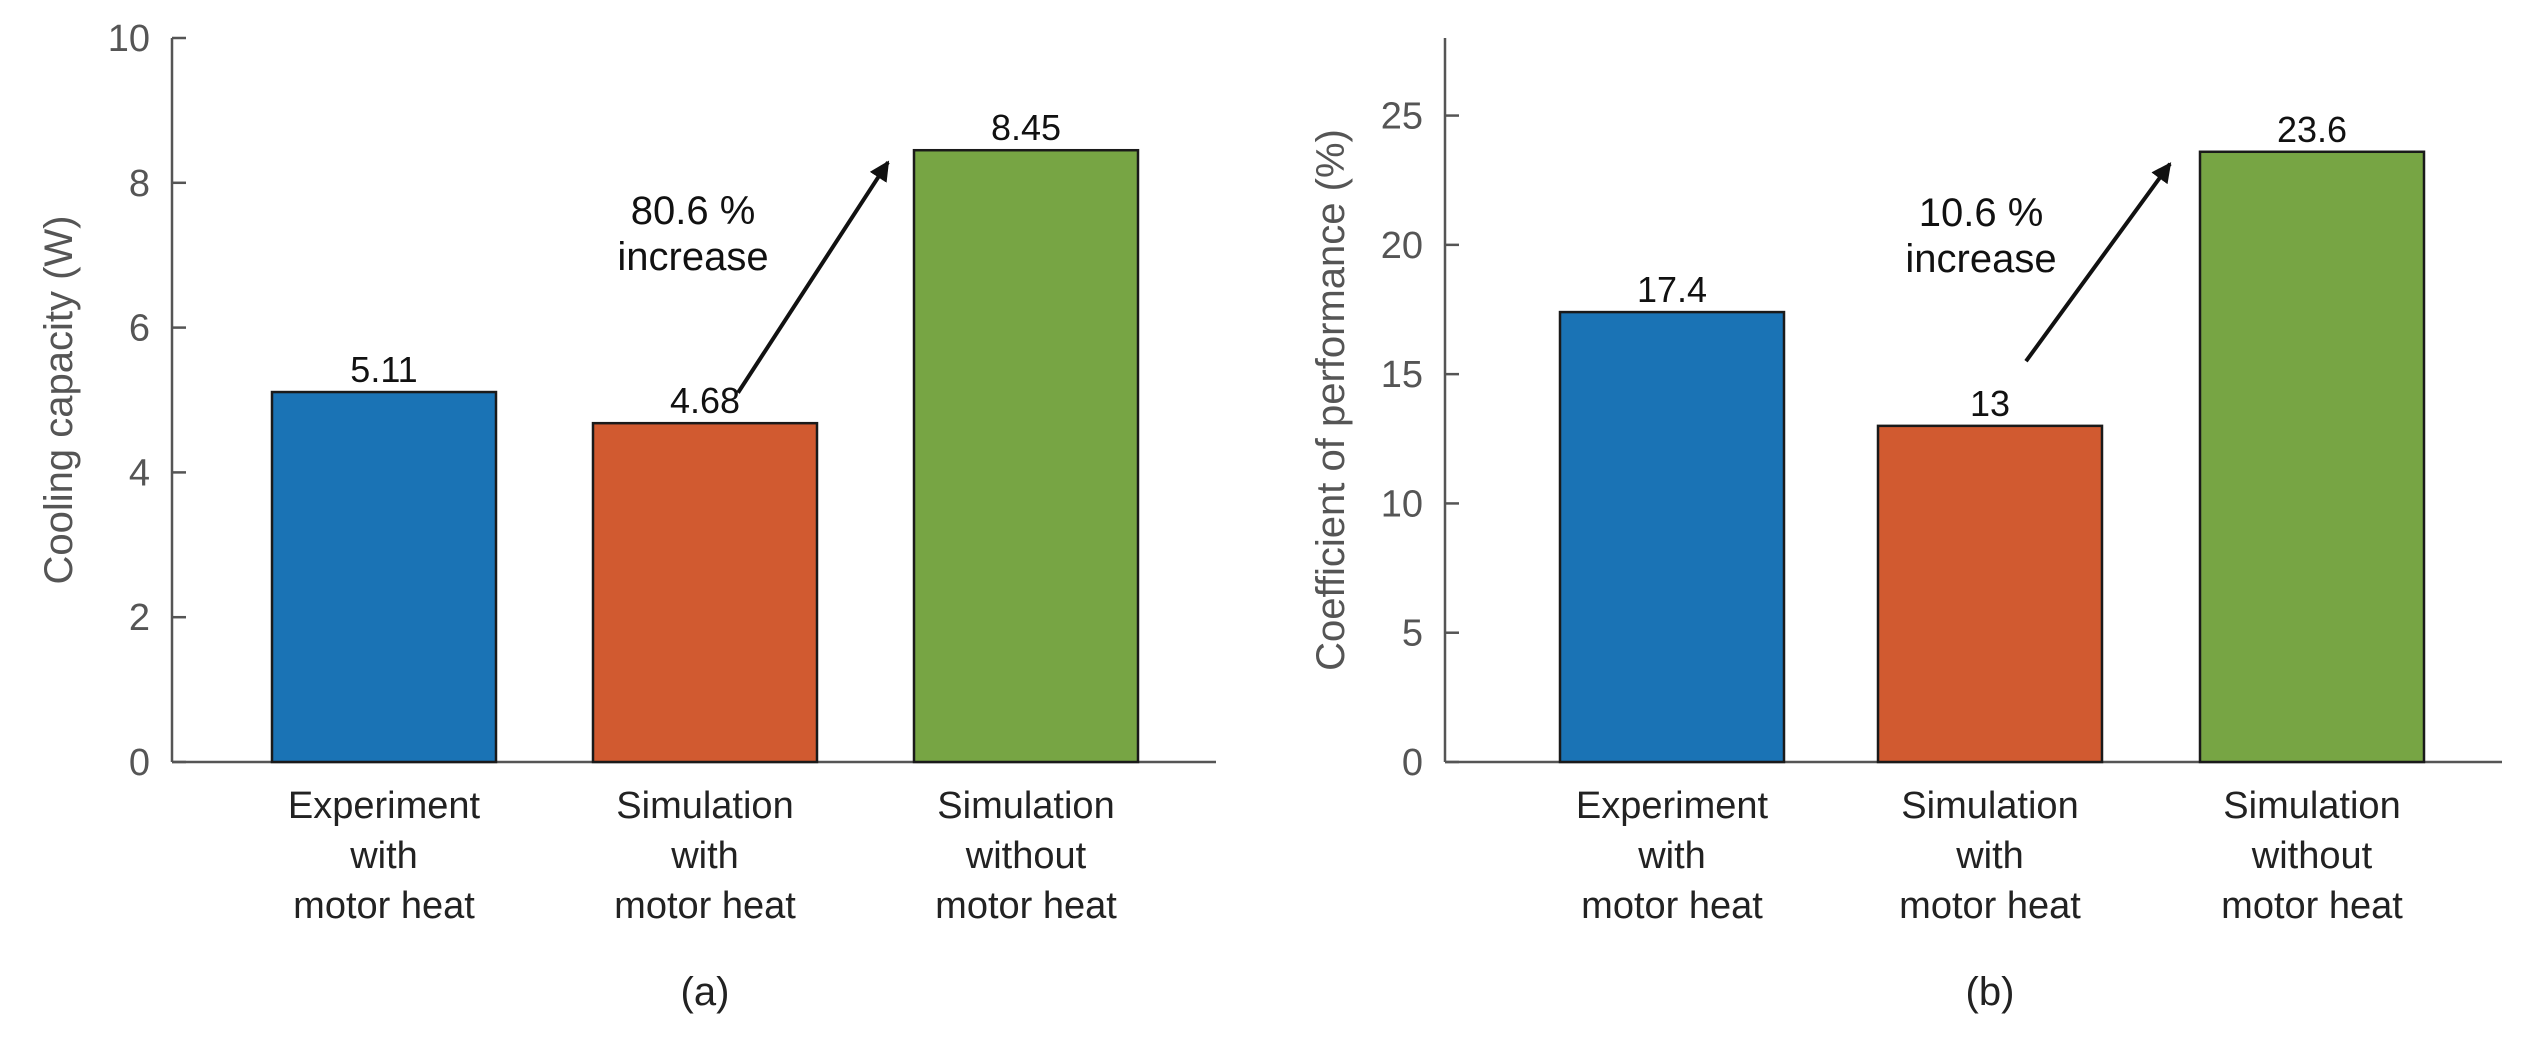  What do you see at coordinates (2312, 129) in the screenshot?
I see `bar-value-label: 23.6` at bounding box center [2312, 129].